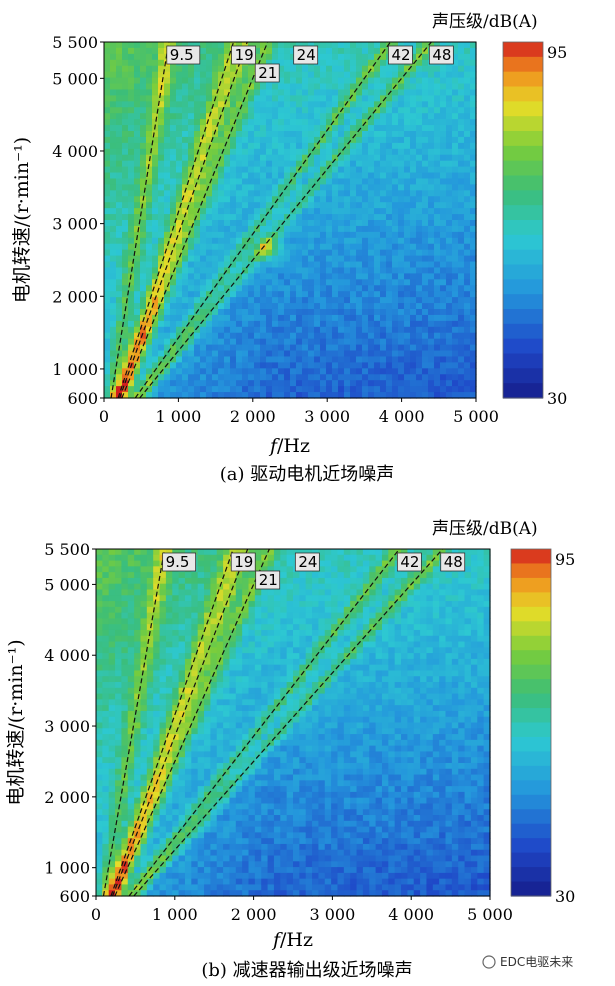 The image size is (615, 986). What do you see at coordinates (523, 272) in the screenshot?
I see `colorbar-swatch` at bounding box center [523, 272].